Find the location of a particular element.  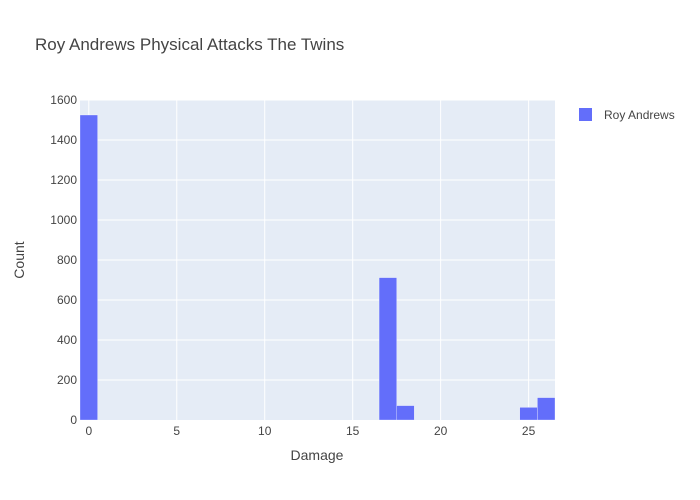

y-axis-title: Count is located at coordinates (19, 259).